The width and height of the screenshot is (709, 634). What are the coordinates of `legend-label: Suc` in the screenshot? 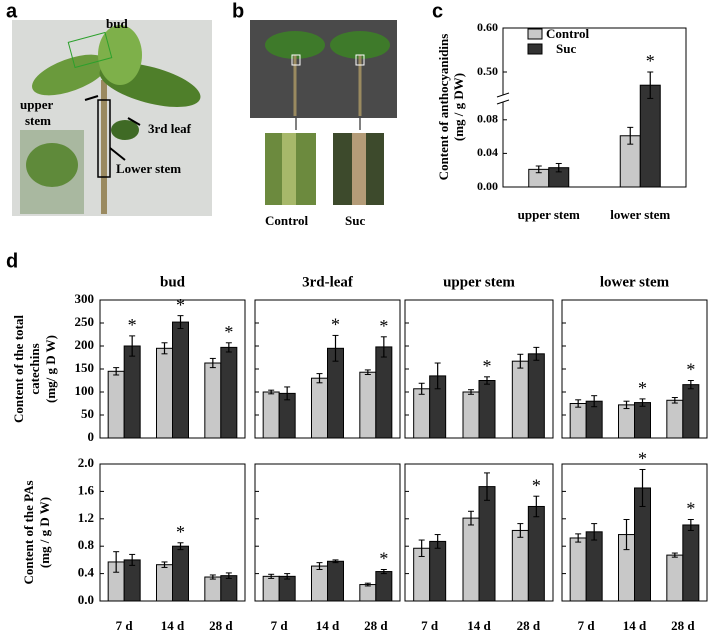 It's located at (566, 48).